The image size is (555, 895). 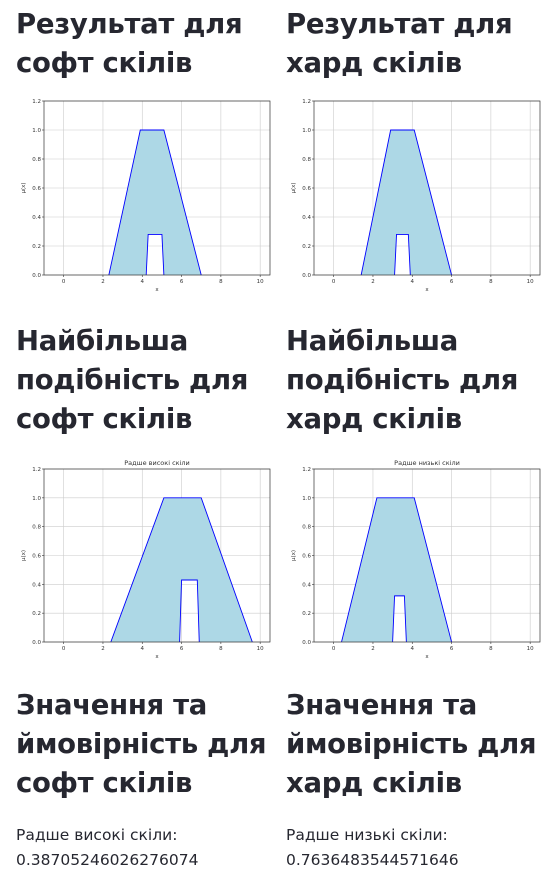 What do you see at coordinates (372, 860) in the screenshot?
I see `hard-value-number: 0.7636483544571646` at bounding box center [372, 860].